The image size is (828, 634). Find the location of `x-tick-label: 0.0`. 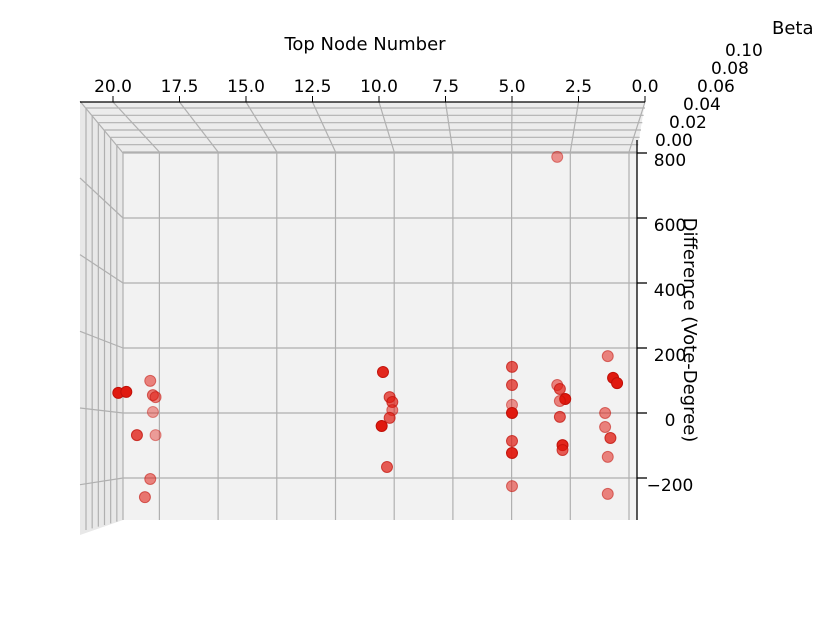

x-tick-label: 0.0 is located at coordinates (644, 87).